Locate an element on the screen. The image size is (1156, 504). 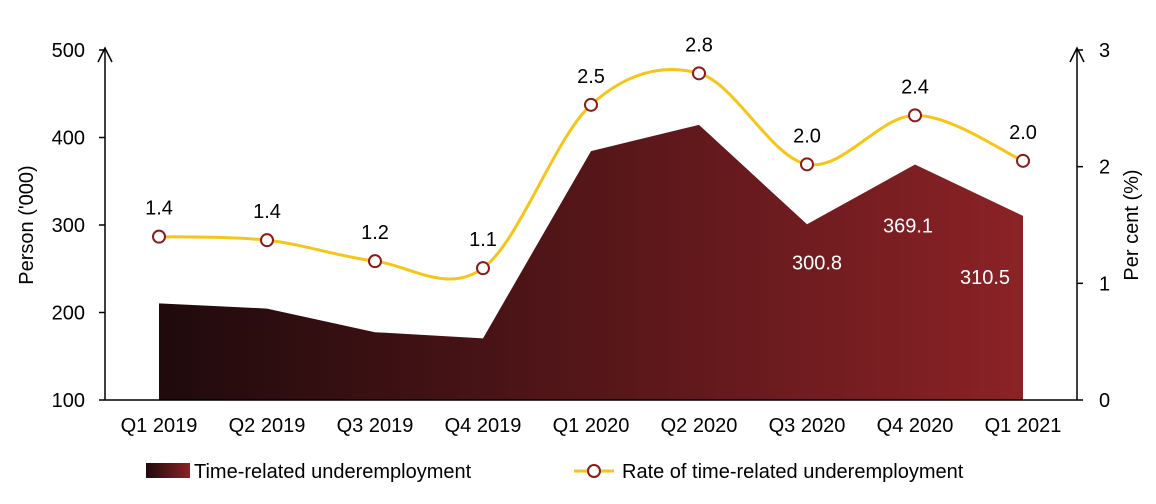
left-tick-label: 300 is located at coordinates (68, 226).